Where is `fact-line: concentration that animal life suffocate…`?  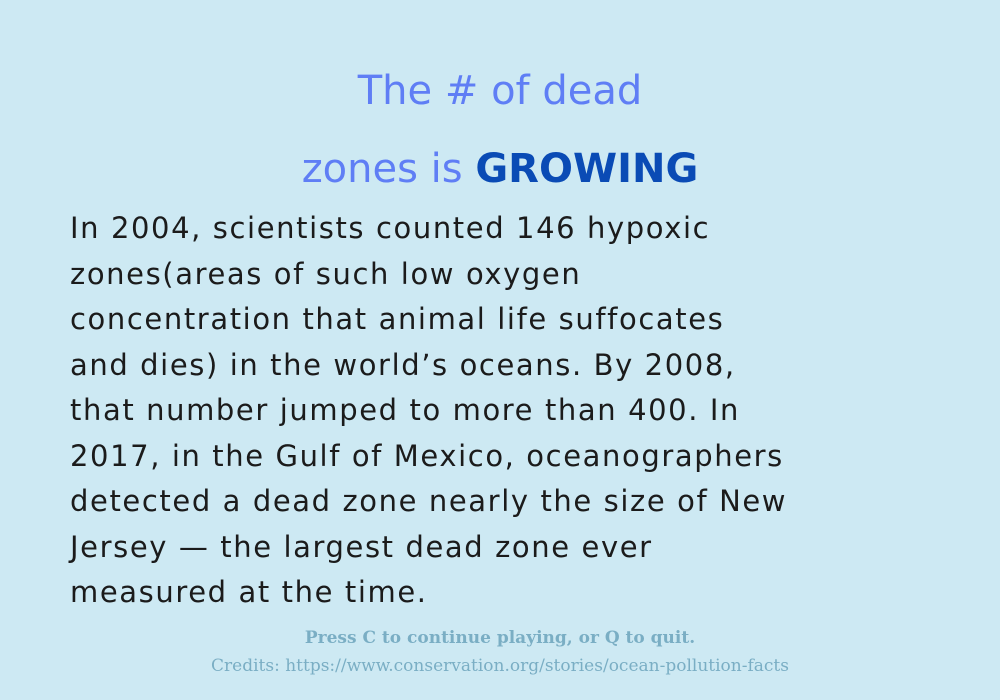 fact-line: concentration that animal life suffocate… is located at coordinates (397, 319).